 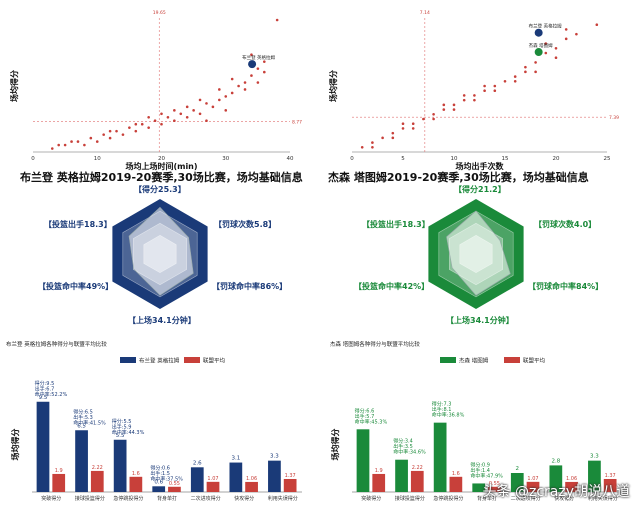 What do you see at coordinates (555, 461) in the screenshot?
I see `bar-2-value-label-5: 2.8` at bounding box center [555, 461].